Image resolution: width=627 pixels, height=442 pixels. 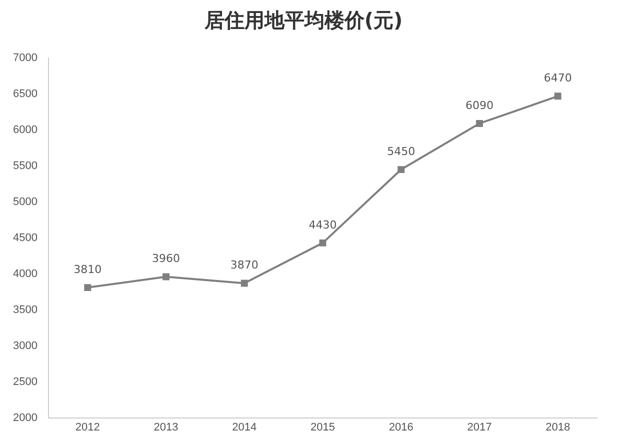 What do you see at coordinates (25, 274) in the screenshot?
I see `y-tick-label: 4000` at bounding box center [25, 274].